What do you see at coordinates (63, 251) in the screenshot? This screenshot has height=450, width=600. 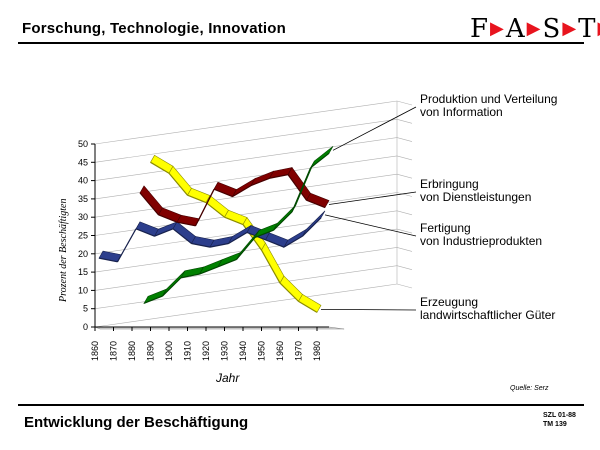 I see `y-axis-label: Prozent der Beschäftigten` at bounding box center [63, 251].